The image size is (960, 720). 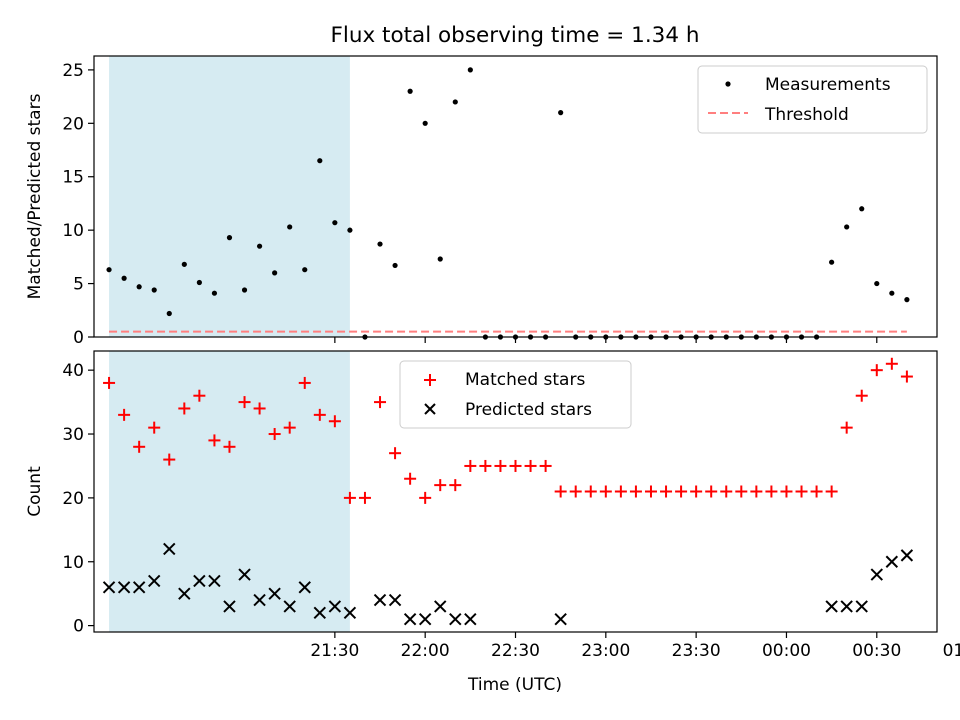 I want to click on top-y-tick-label: 0, so click(x=78, y=338).